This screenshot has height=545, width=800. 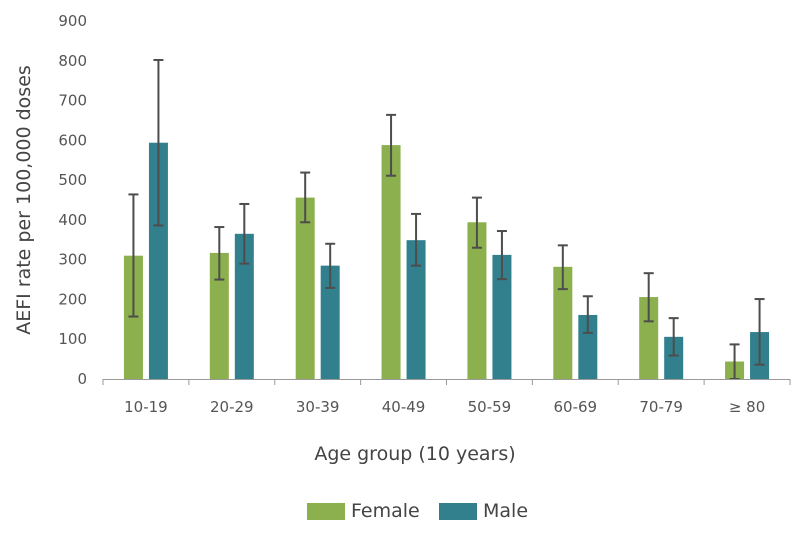 I want to click on x-tick-label: 60-69, so click(x=576, y=407).